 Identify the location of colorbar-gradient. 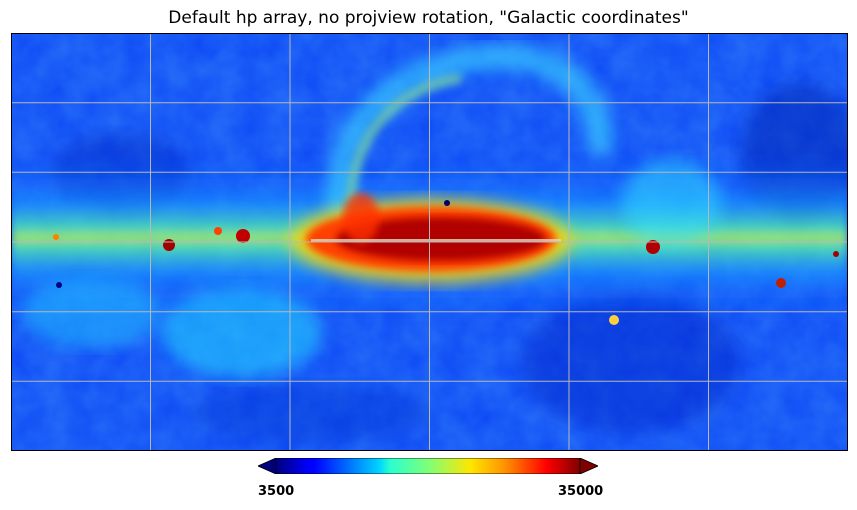
(428, 466).